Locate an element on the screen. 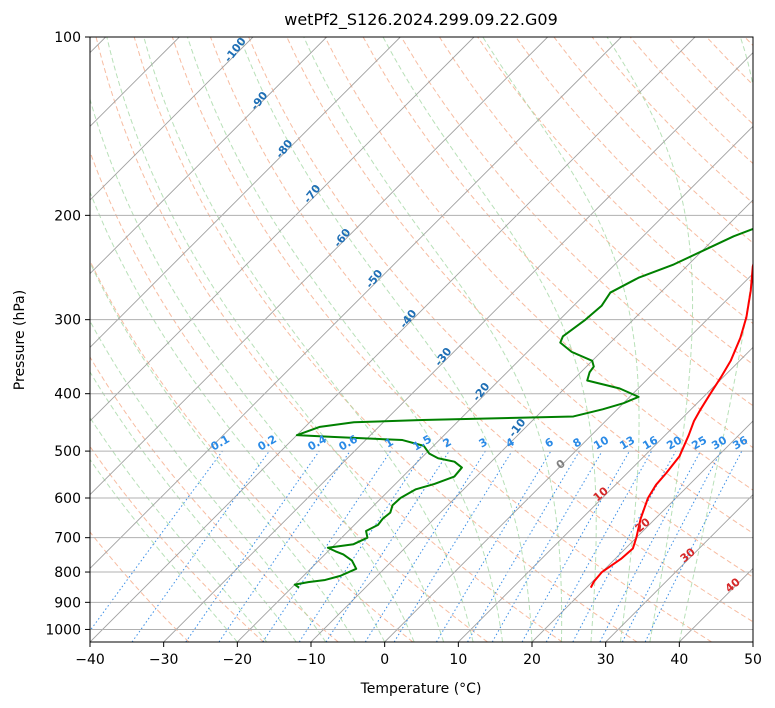  x-tick-label: −20 is located at coordinates (238, 660).